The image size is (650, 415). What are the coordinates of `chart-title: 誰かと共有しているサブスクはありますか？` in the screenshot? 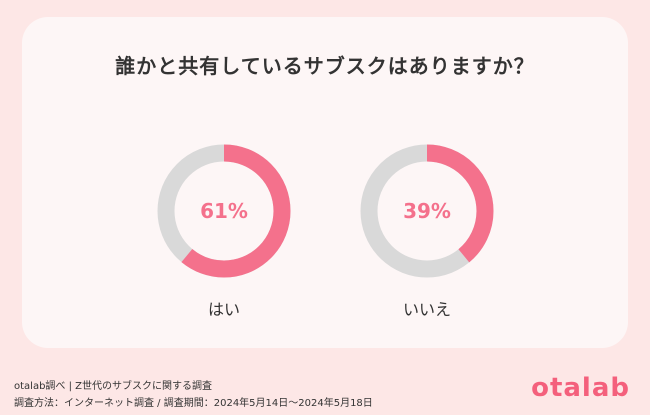 It's located at (325, 66).